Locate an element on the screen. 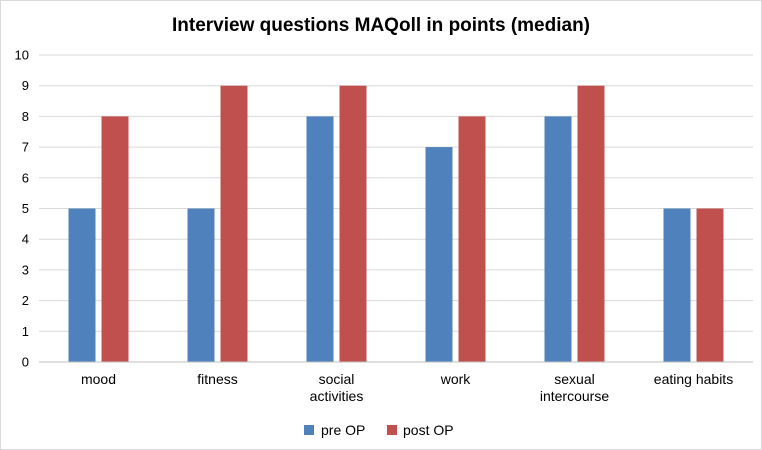  x-category-label: intercourse is located at coordinates (574, 396).